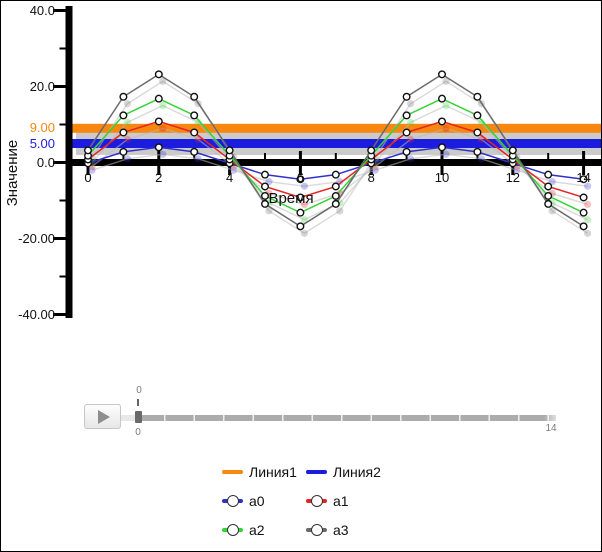  What do you see at coordinates (36, 238) in the screenshot?
I see `y-tick-label--20.00: -20.00` at bounding box center [36, 238].